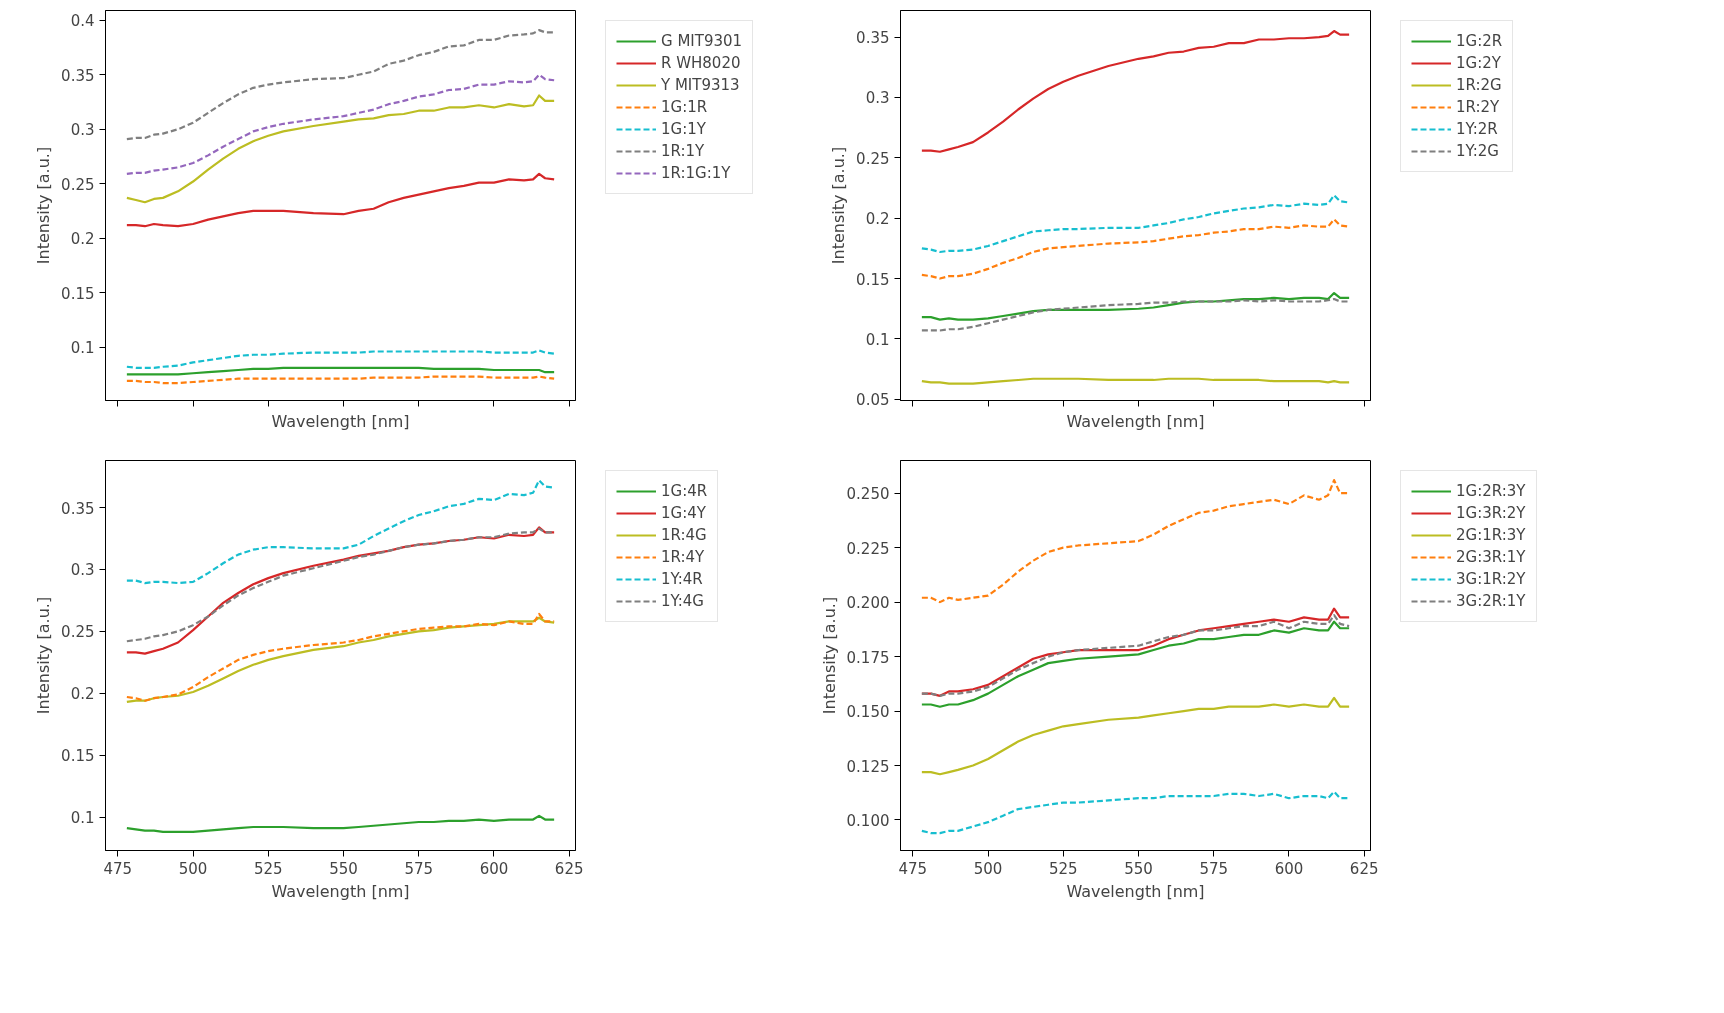 This screenshot has width=1724, height=1013. Describe the element at coordinates (683, 513) in the screenshot. I see `legend-label: 1G:4Y` at that location.